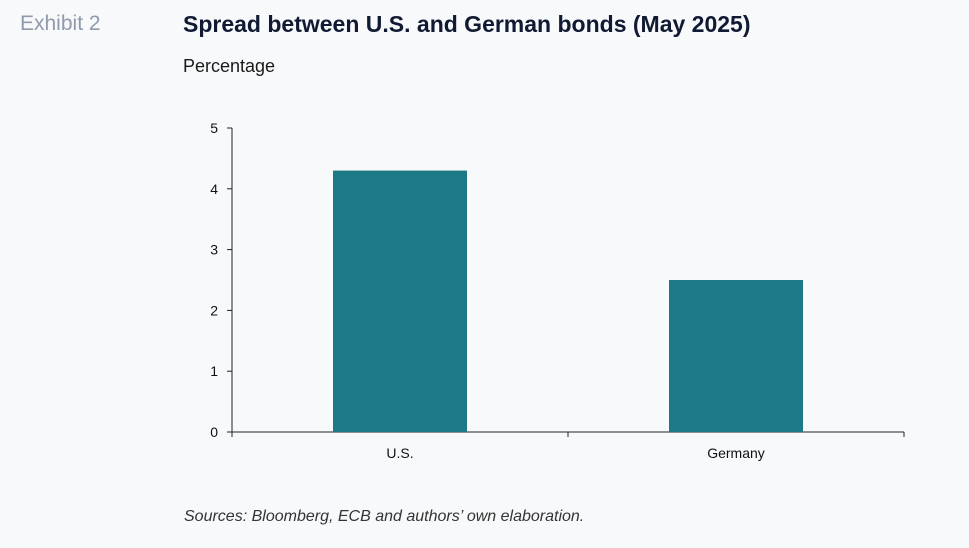 The height and width of the screenshot is (548, 969). Describe the element at coordinates (214, 371) in the screenshot. I see `y-tick-label: 1` at that location.